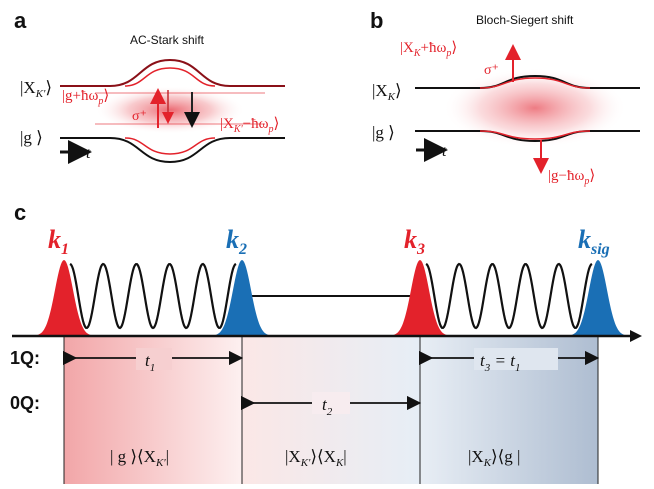  Describe the element at coordinates (491, 70) in the screenshot. I see `panel-b-polarization: σ⁺` at that location.